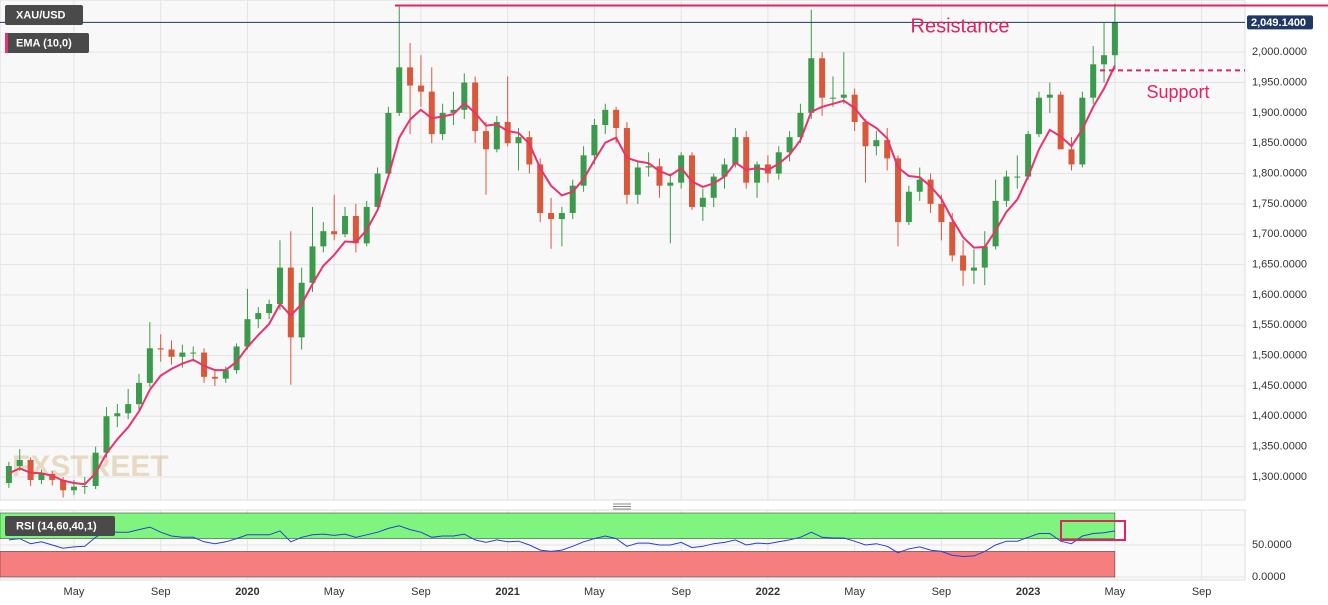 This screenshot has width=1328, height=605. Describe the element at coordinates (561, 541) in the screenshot. I see `rsi-line` at that location.